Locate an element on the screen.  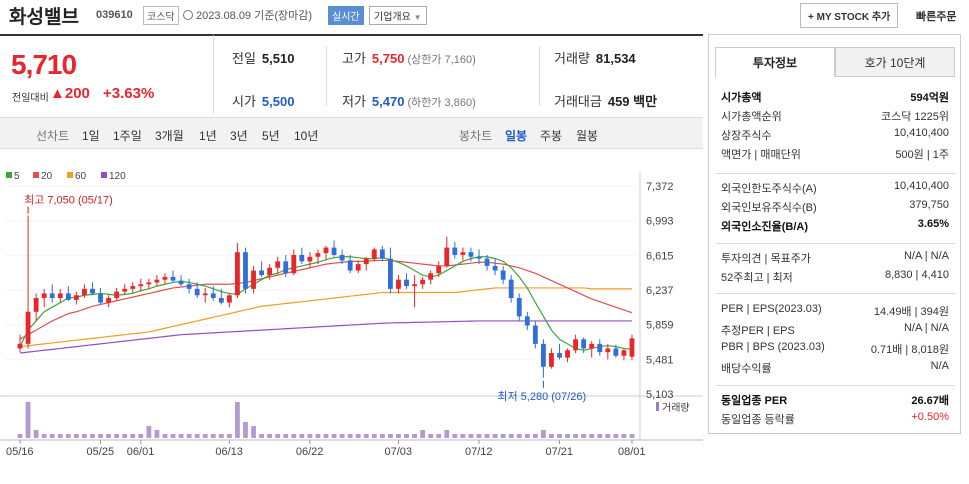
date-text: 2023.08.09 기준(장마감) is located at coordinates (247, 15).